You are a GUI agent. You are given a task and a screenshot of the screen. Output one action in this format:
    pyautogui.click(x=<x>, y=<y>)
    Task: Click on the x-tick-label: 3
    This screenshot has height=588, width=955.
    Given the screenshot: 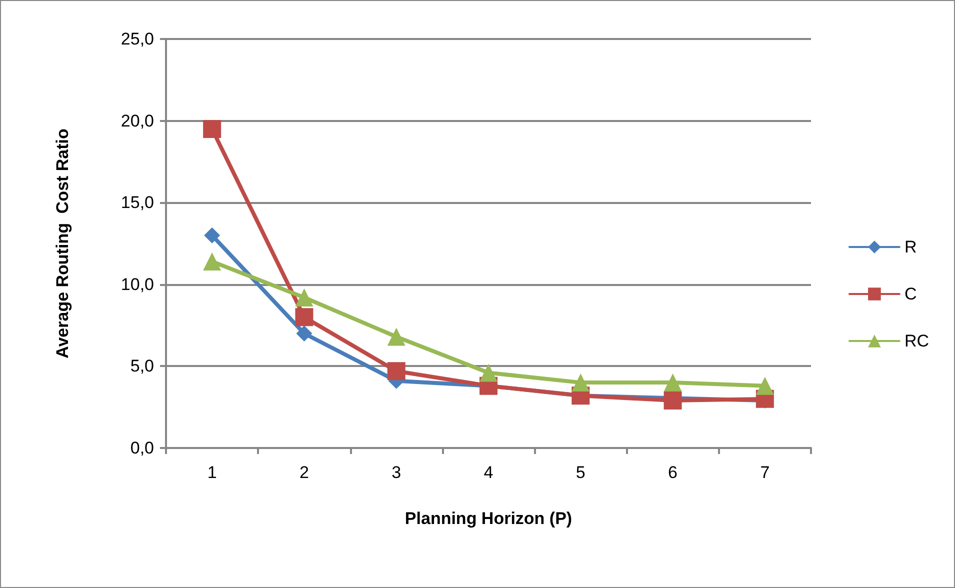 What is the action you would take?
    pyautogui.click(x=397, y=472)
    